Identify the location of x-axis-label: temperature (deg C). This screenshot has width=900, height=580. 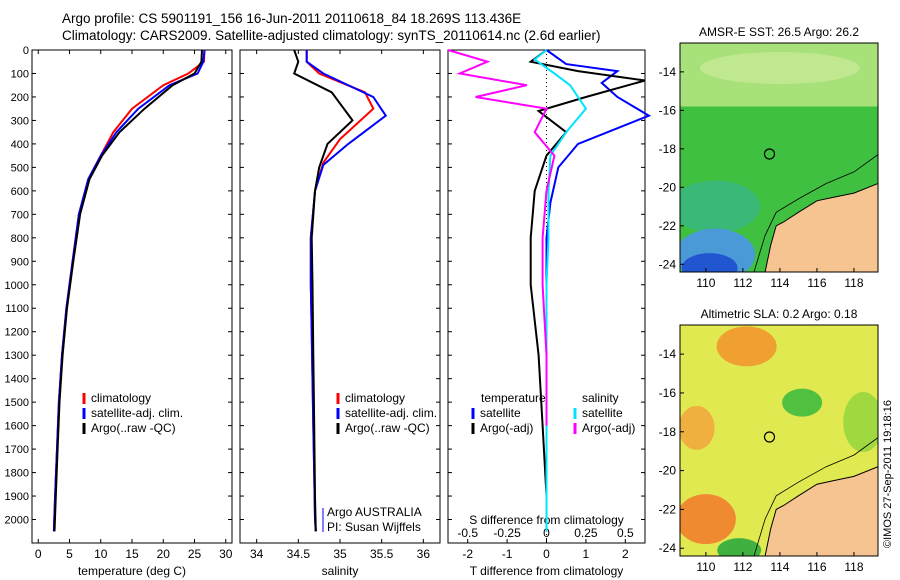
(132, 571).